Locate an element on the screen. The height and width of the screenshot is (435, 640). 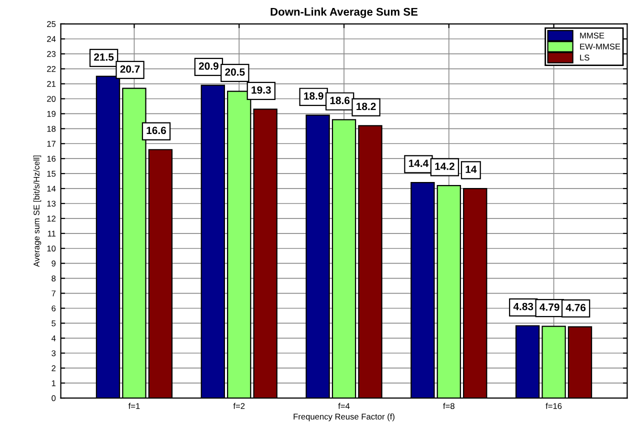
data-label: 19.3 is located at coordinates (261, 90).